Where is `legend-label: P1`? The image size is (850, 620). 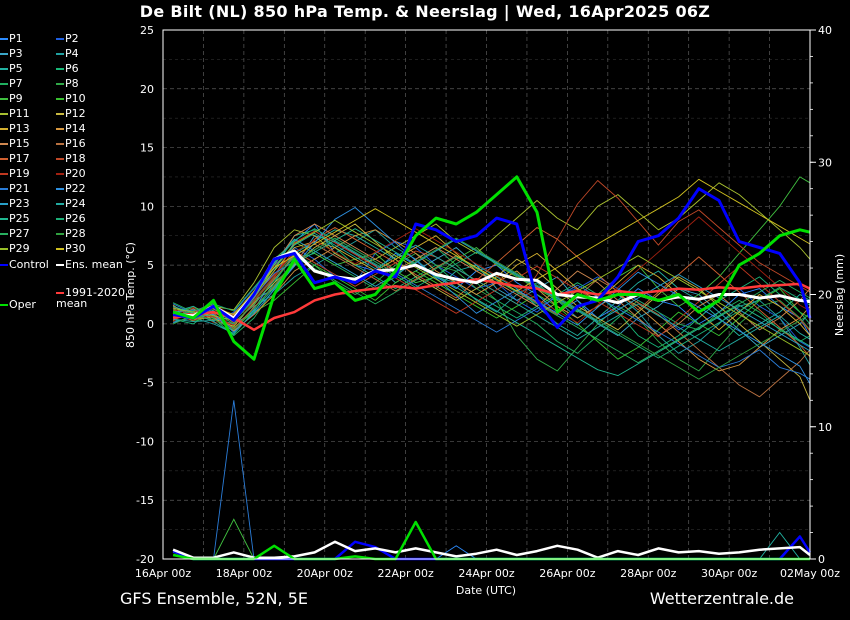
legend-label: P1 is located at coordinates (16, 38).